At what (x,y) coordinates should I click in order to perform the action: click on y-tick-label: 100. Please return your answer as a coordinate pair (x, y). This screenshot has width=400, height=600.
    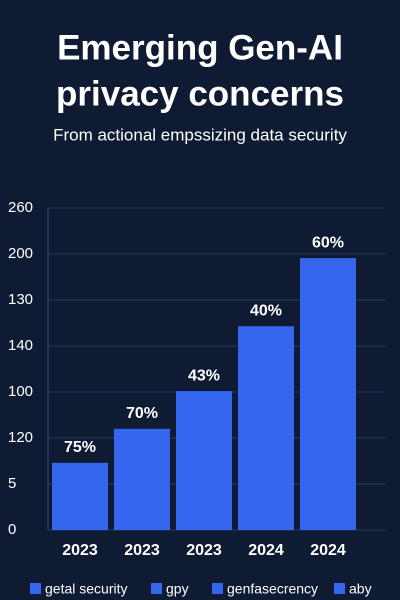
    Looking at the image, I should click on (20, 391).